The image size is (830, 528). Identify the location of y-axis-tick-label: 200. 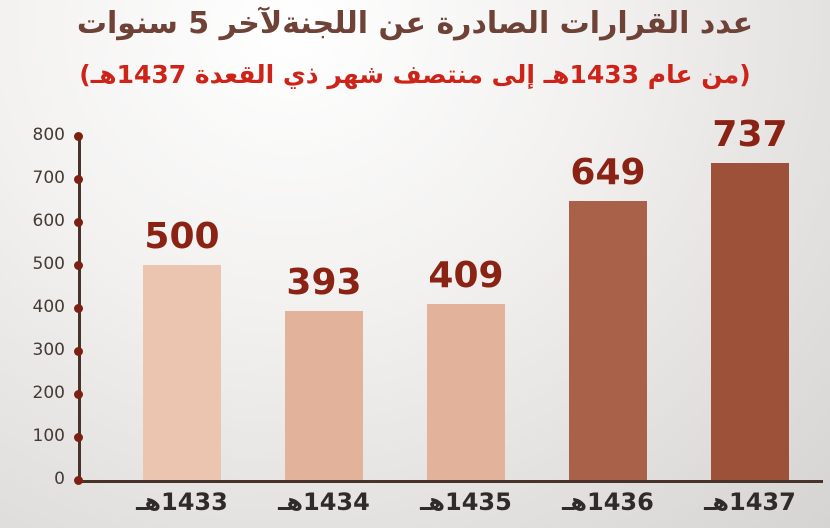
(48, 393).